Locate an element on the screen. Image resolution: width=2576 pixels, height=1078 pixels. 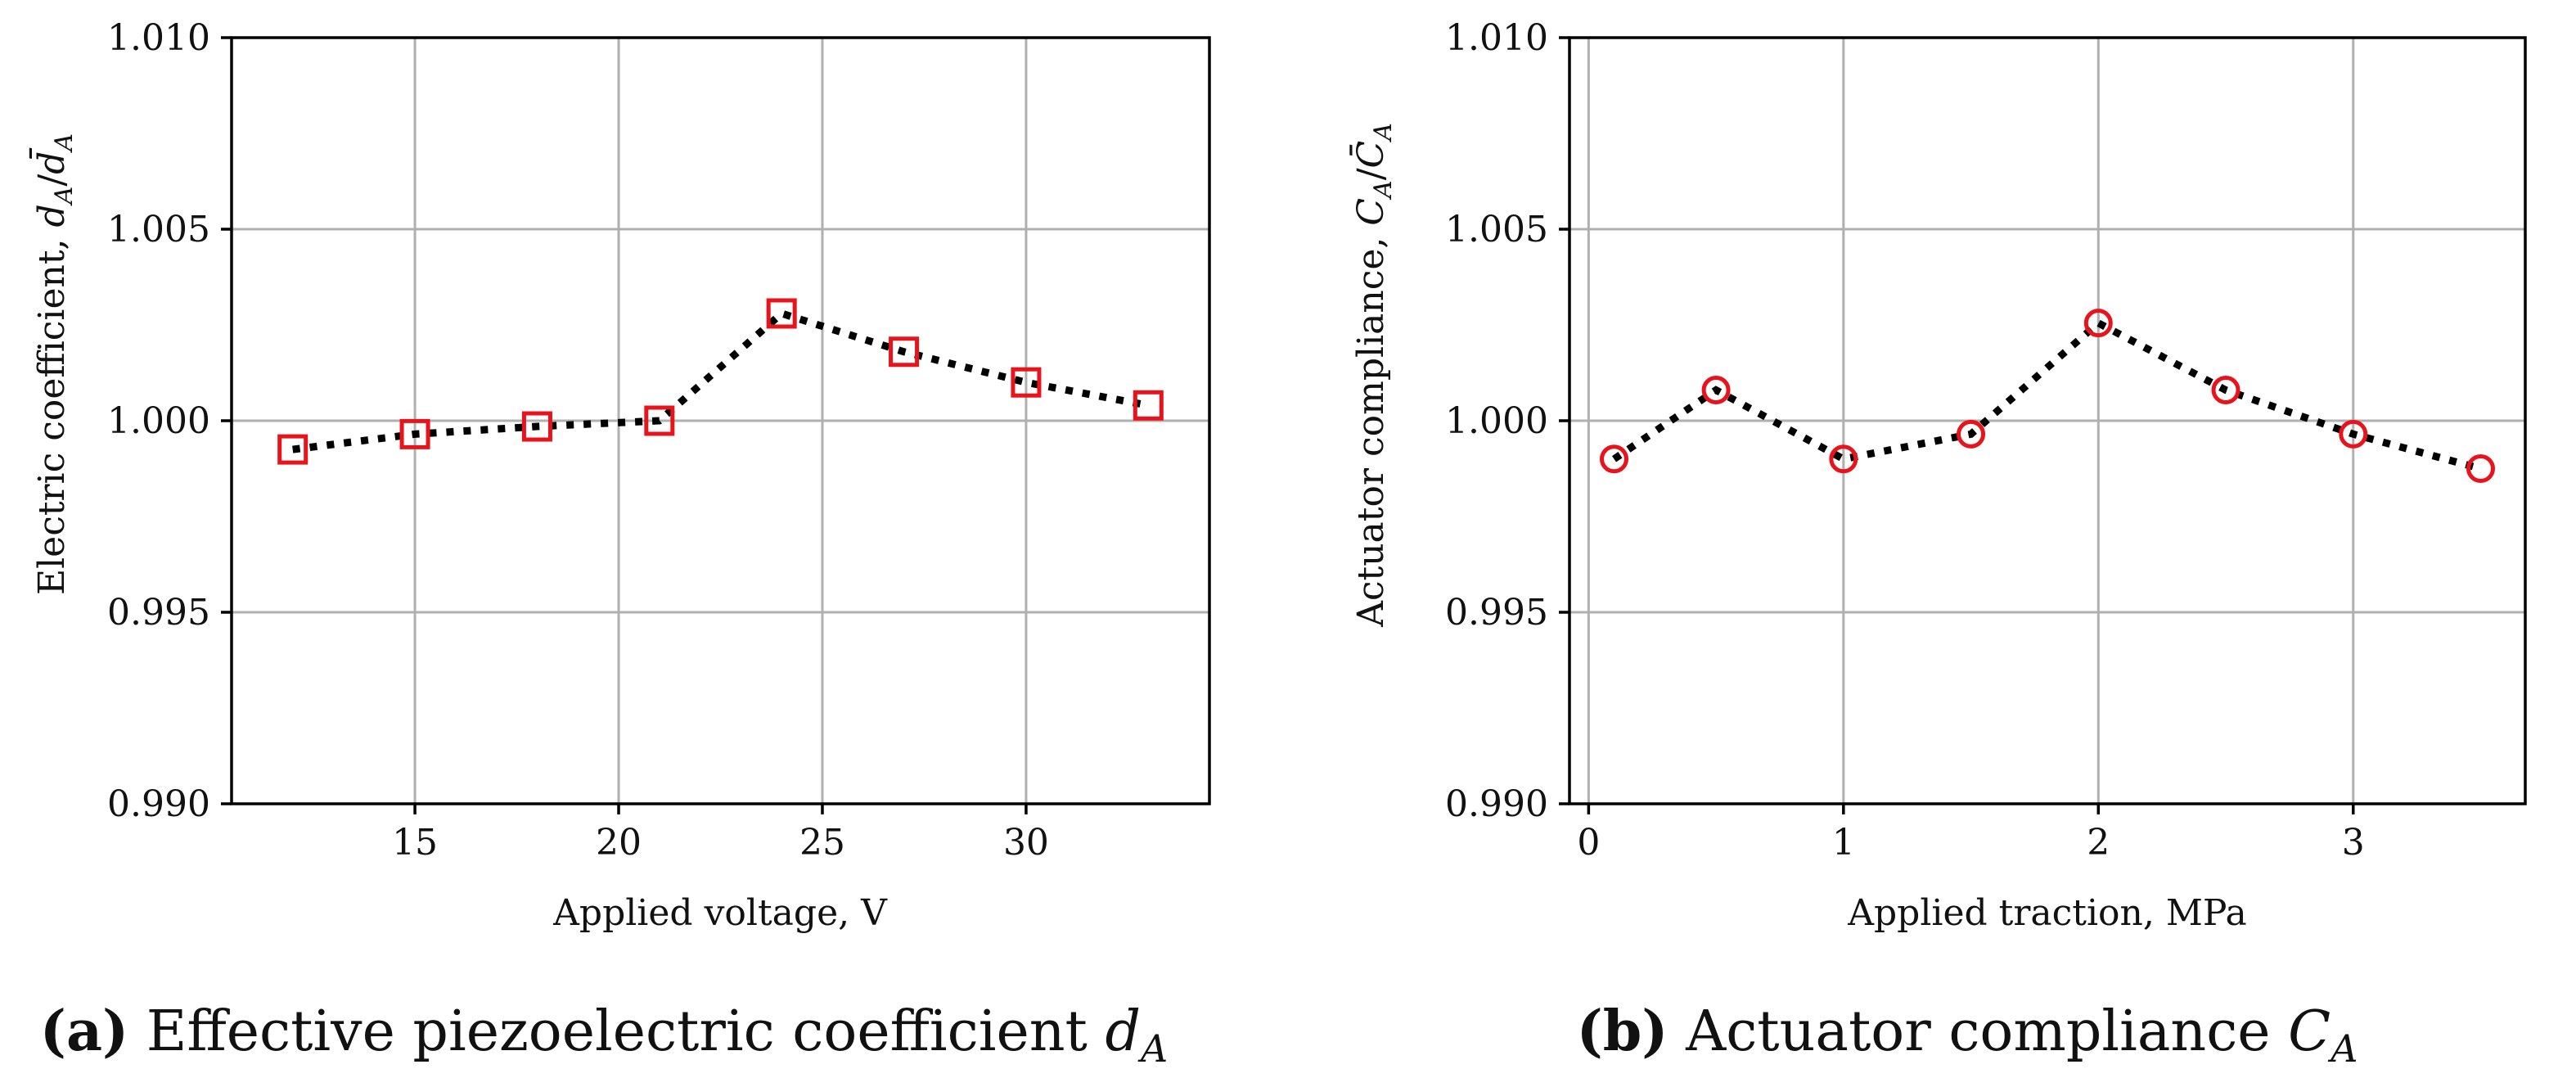
panel-b-caption: (b) Actuator compliance CA is located at coordinates (1967, 1035).